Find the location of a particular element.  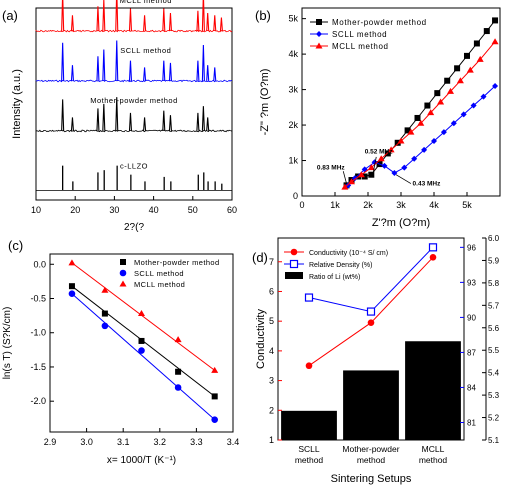

x-tick-label: 5k is located at coordinates (467, 205).